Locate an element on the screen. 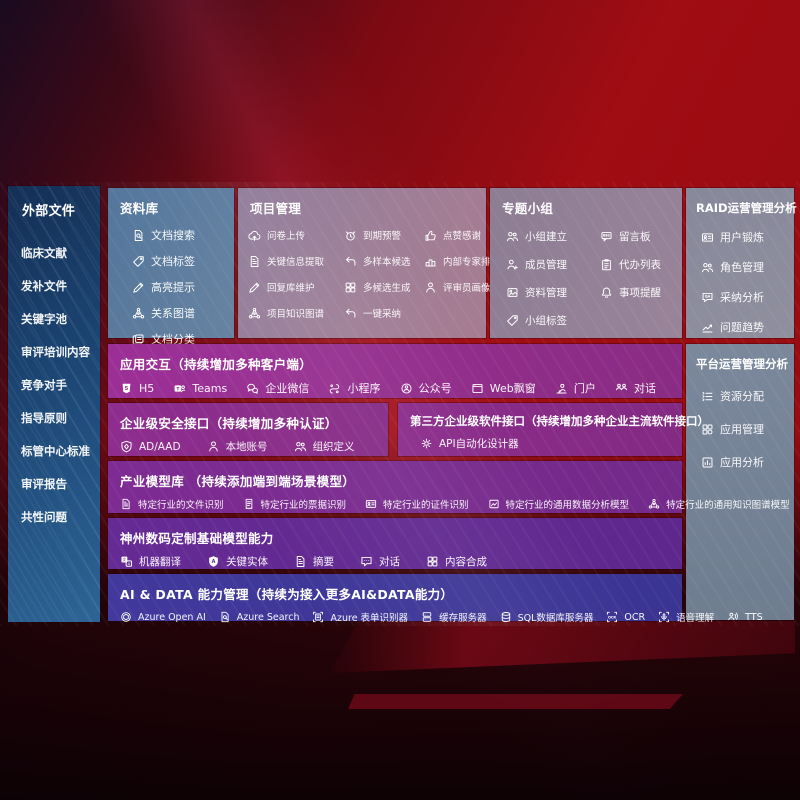 The width and height of the screenshot is (800, 800). item-label: 到期预警 is located at coordinates (382, 236).